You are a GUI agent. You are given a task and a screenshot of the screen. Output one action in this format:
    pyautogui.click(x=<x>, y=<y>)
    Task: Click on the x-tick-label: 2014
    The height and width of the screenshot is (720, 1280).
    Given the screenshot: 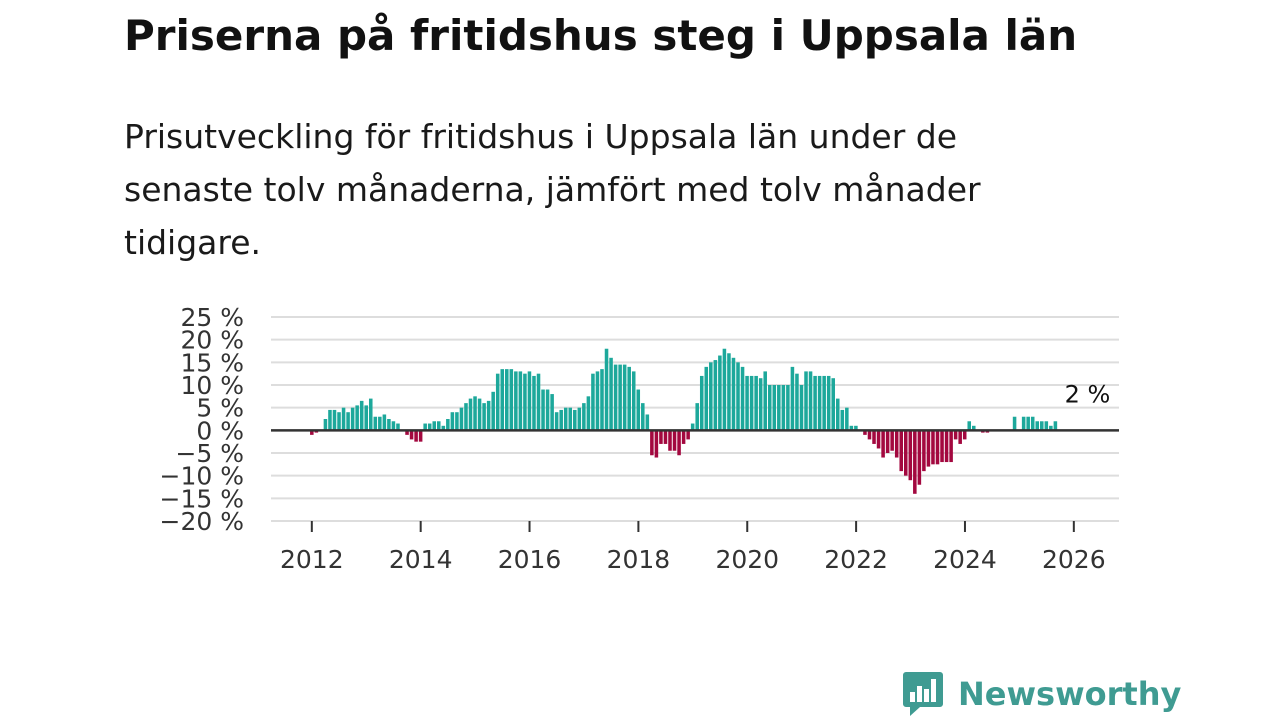 What is the action you would take?
    pyautogui.click(x=421, y=559)
    